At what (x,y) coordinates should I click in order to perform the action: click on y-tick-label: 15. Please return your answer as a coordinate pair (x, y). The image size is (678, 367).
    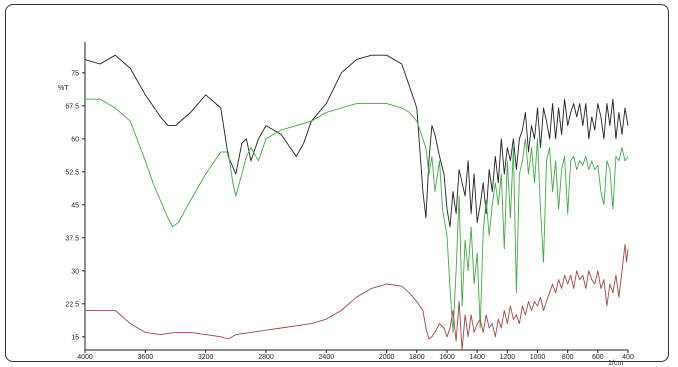
    Looking at the image, I should click on (75, 337).